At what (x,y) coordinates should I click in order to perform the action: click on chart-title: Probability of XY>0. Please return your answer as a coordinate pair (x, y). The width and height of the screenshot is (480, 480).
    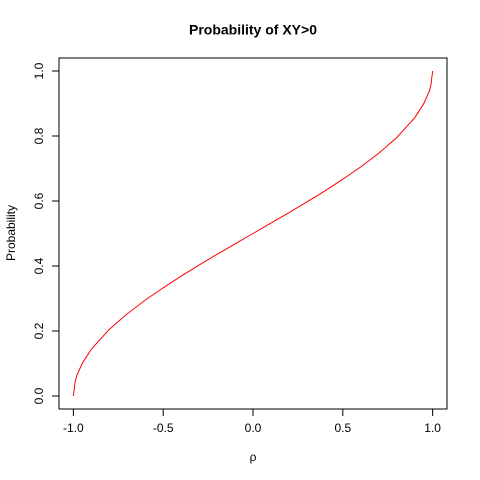
    Looking at the image, I should click on (253, 30).